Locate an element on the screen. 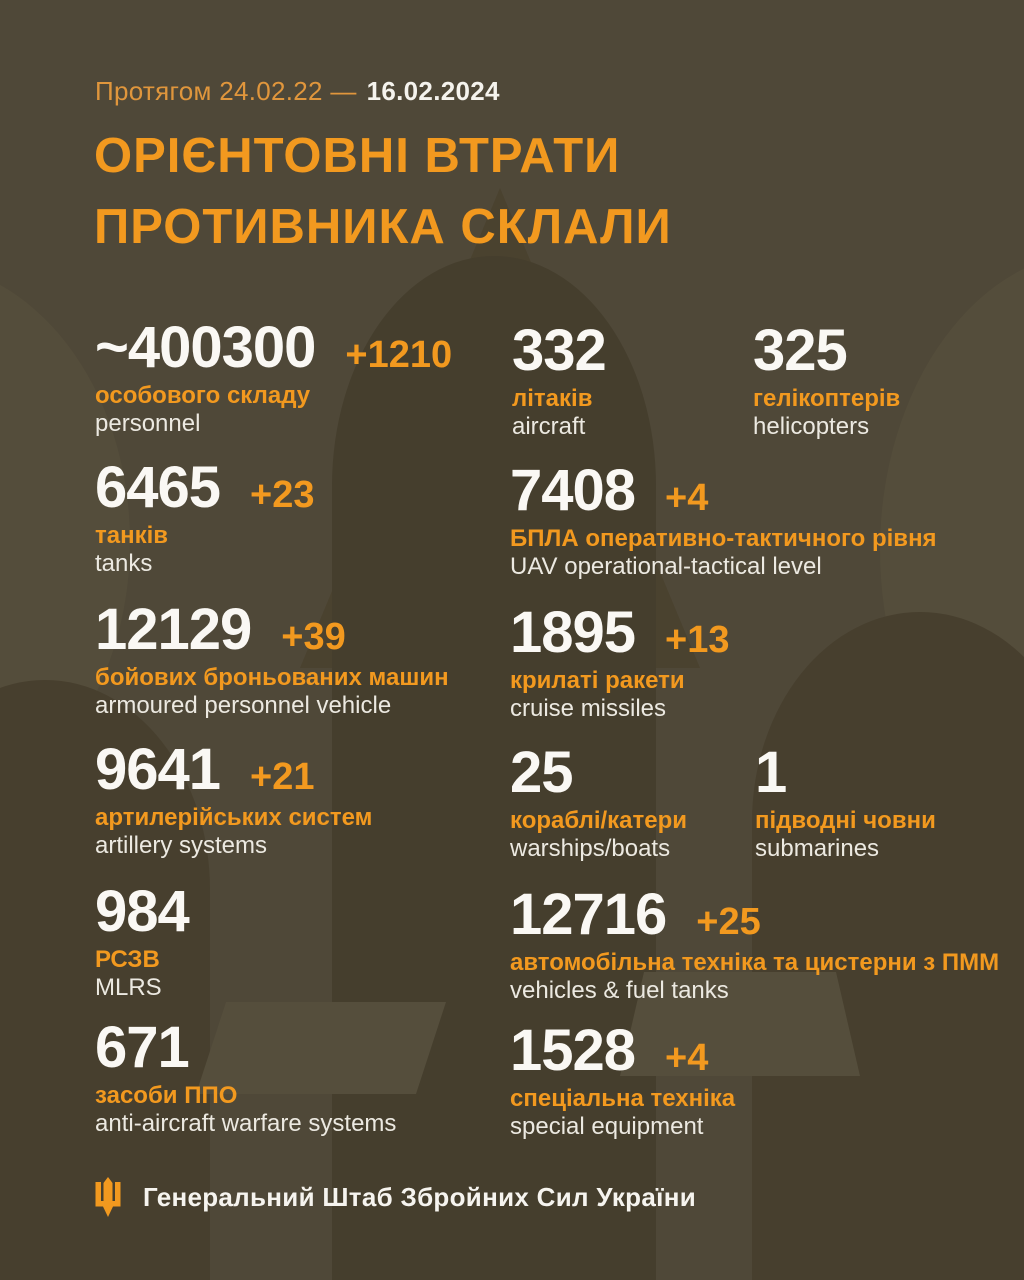  stat-helicopters-label-ua: гелікоптерів is located at coordinates (827, 398).